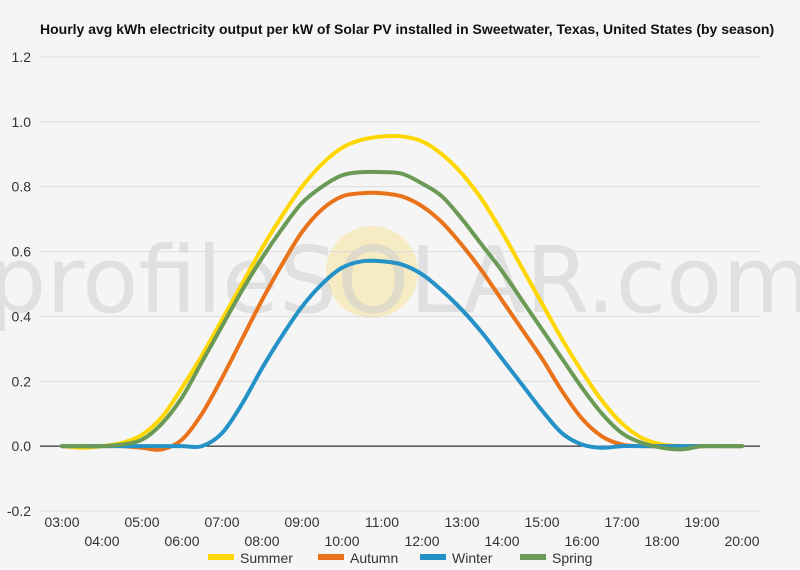  What do you see at coordinates (22, 316) in the screenshot?
I see `y-tick-label: 0.4` at bounding box center [22, 316].